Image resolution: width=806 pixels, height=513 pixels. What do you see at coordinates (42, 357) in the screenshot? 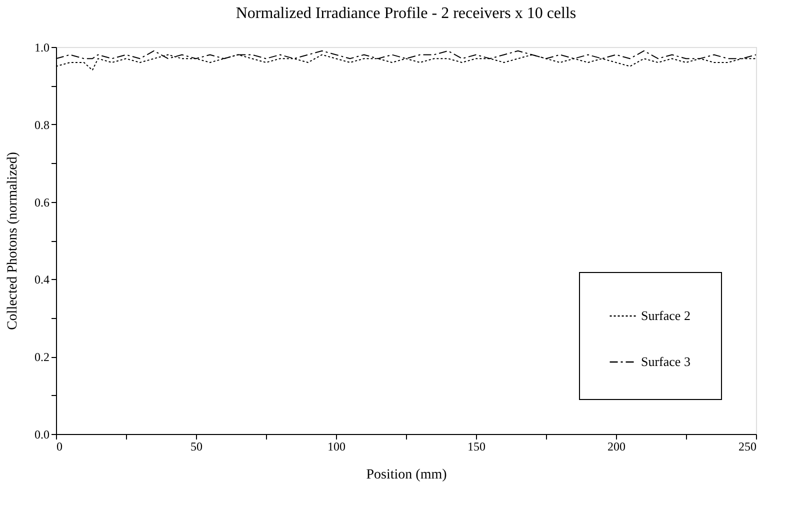
I see `y-tick-label: 0.2` at bounding box center [42, 357].